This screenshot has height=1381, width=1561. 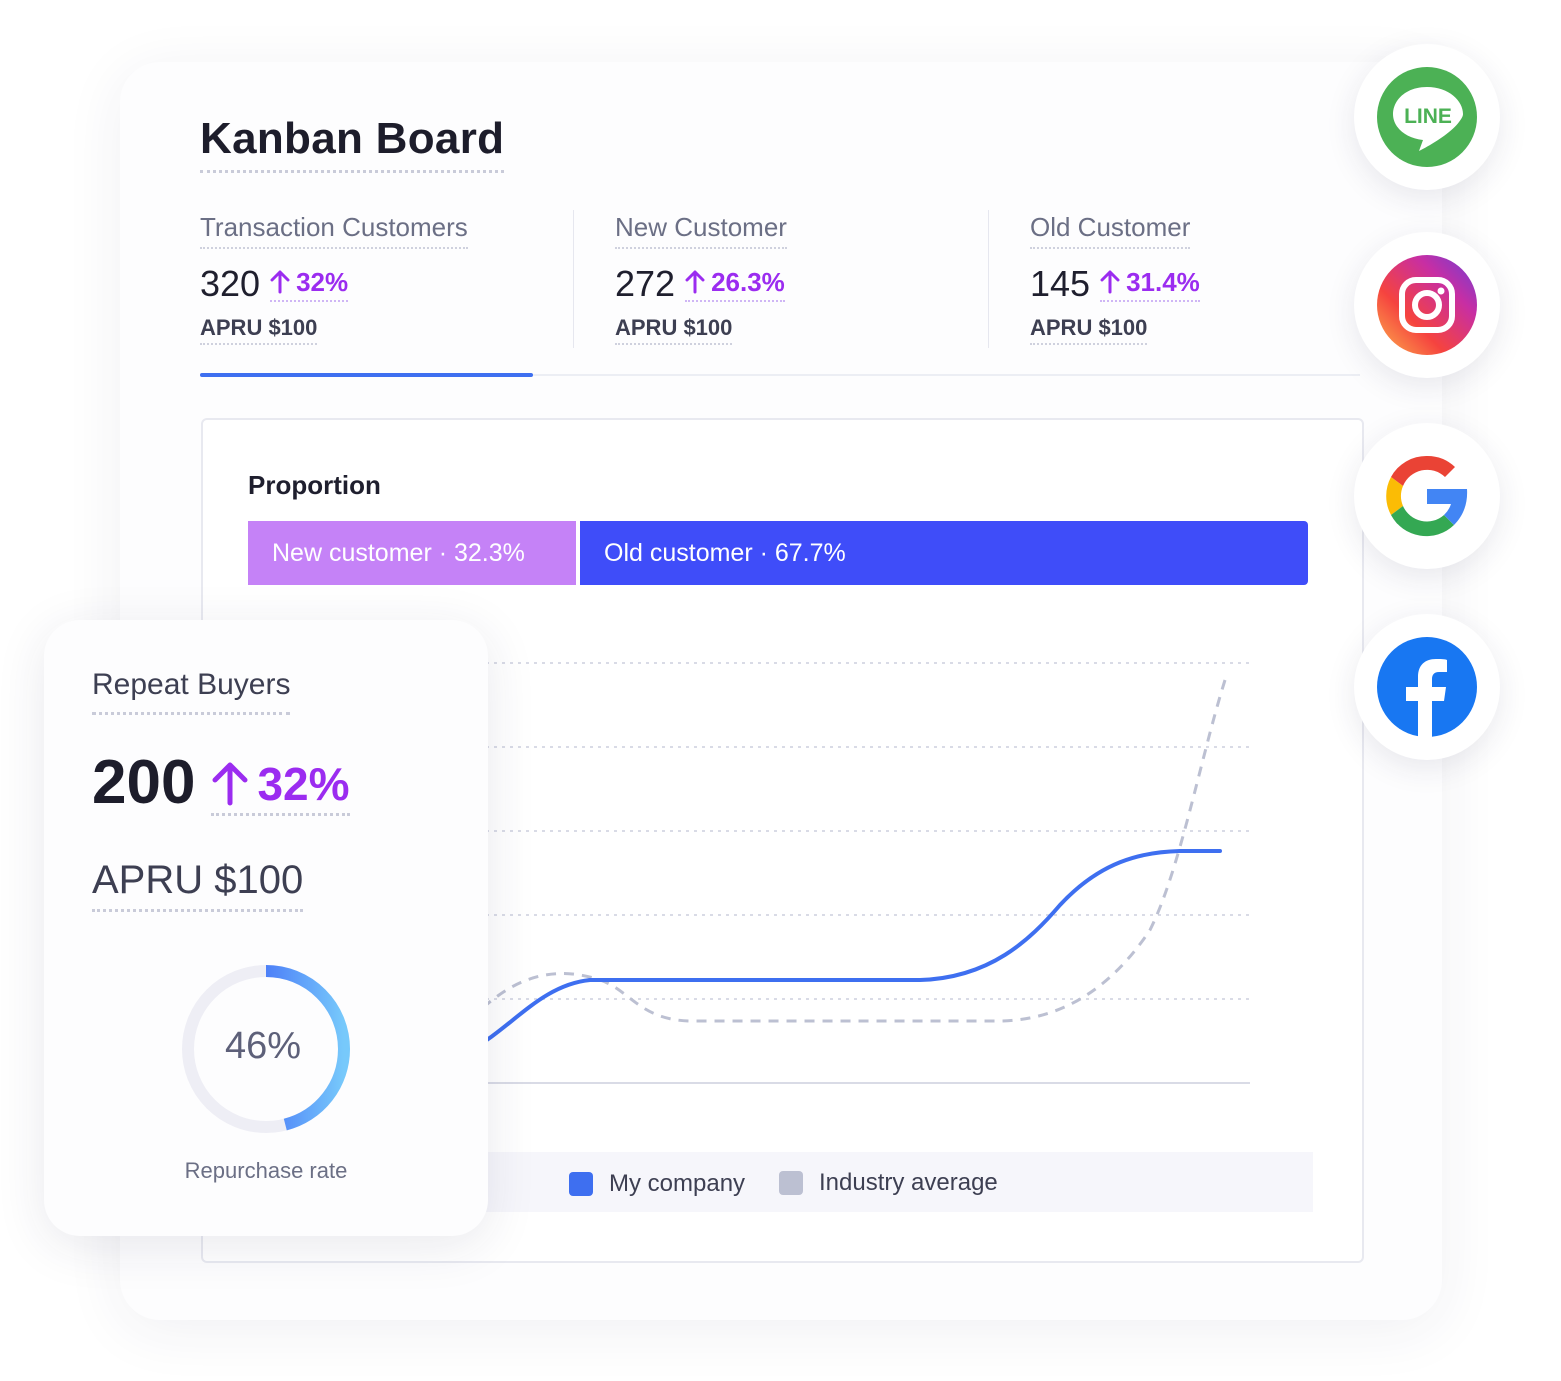 I want to click on stat-new-customer: New Customer 272 26.3% APRU $100, so click(x=701, y=278).